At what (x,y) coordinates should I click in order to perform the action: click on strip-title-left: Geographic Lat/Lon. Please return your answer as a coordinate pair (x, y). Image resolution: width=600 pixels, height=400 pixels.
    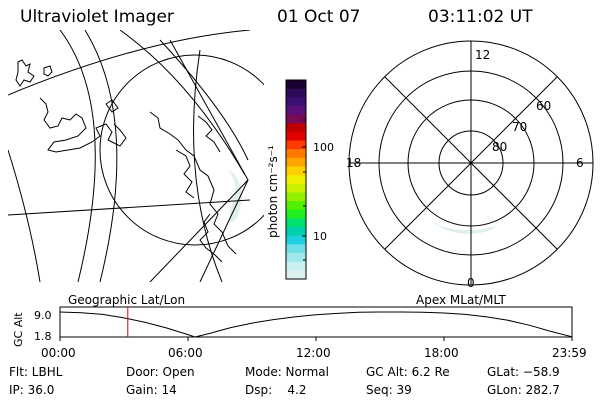
    Looking at the image, I should click on (126, 300).